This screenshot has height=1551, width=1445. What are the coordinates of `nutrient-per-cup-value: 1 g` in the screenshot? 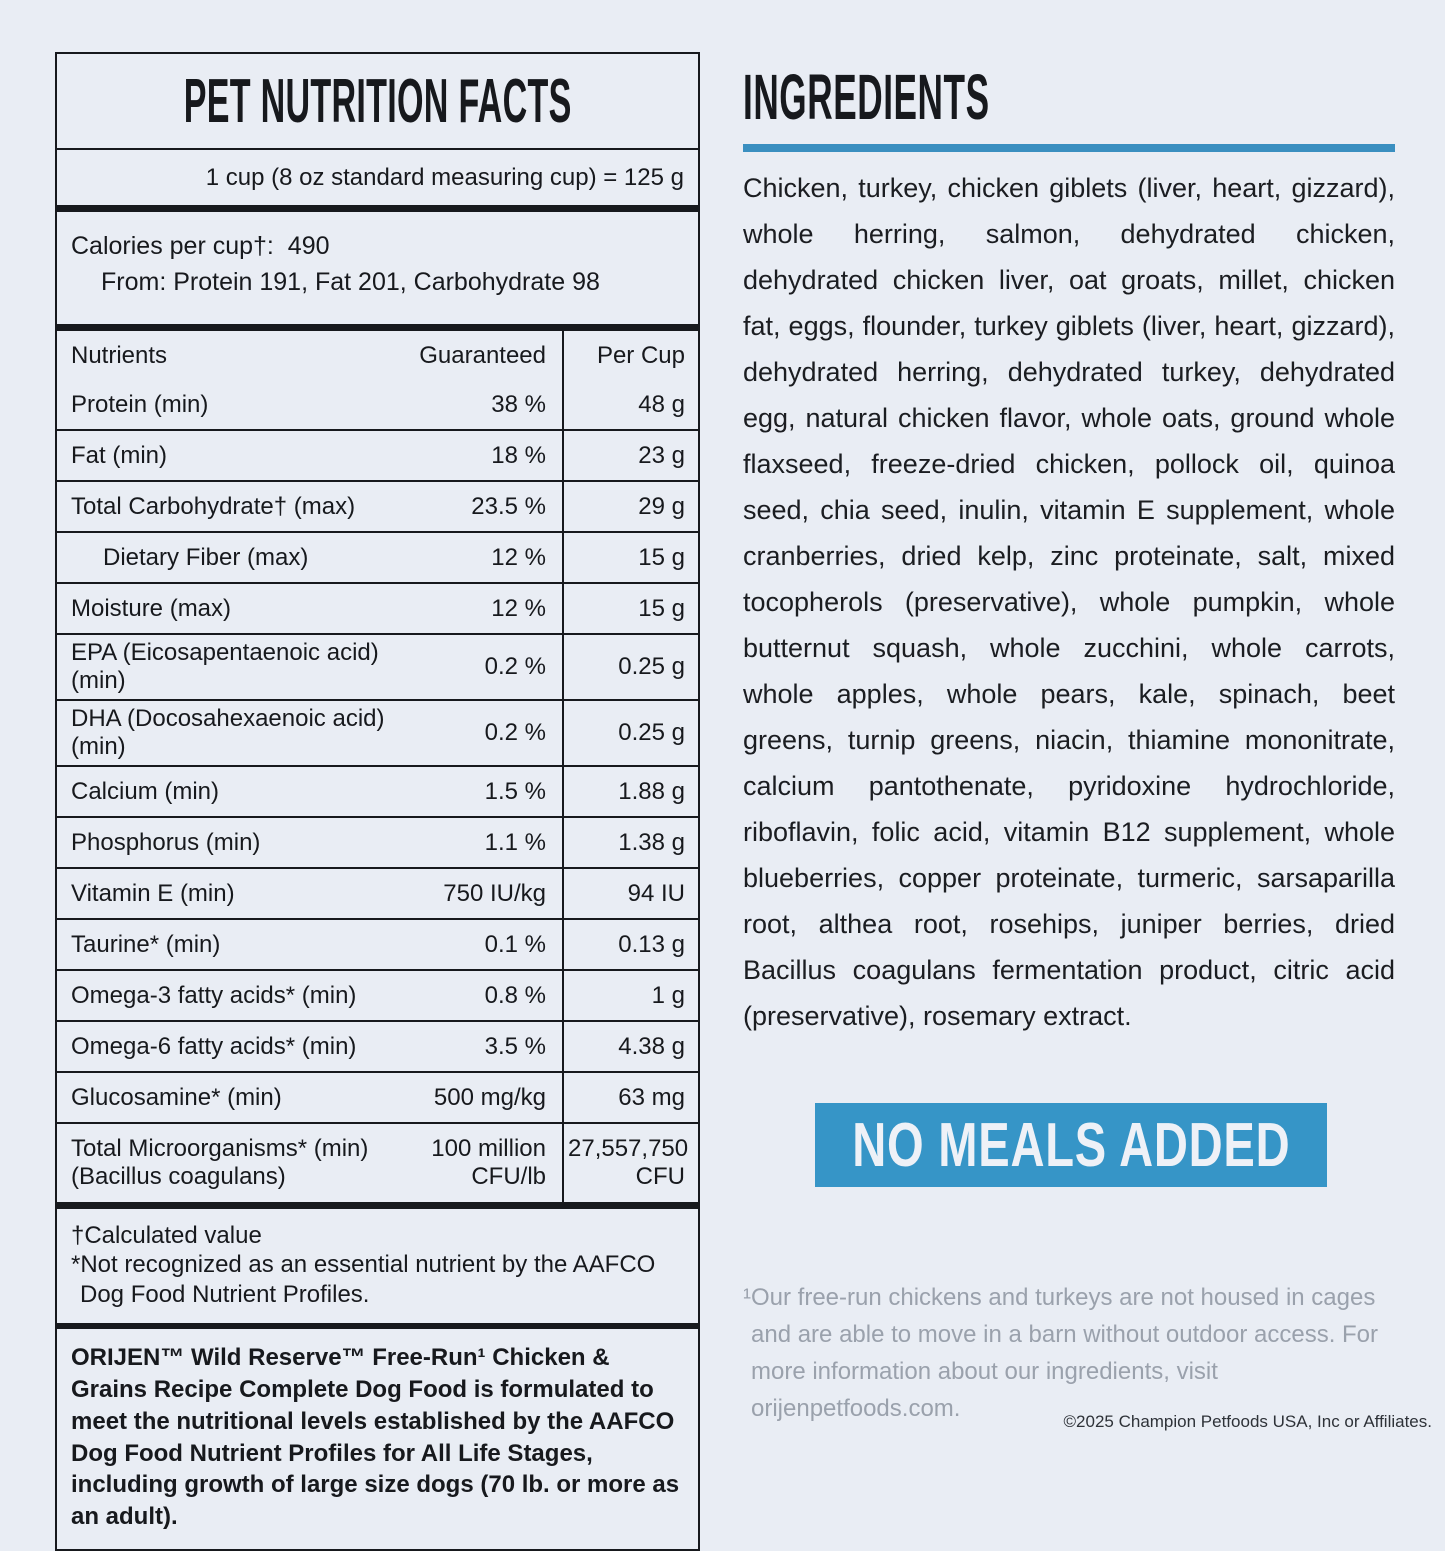 It's located at (630, 995).